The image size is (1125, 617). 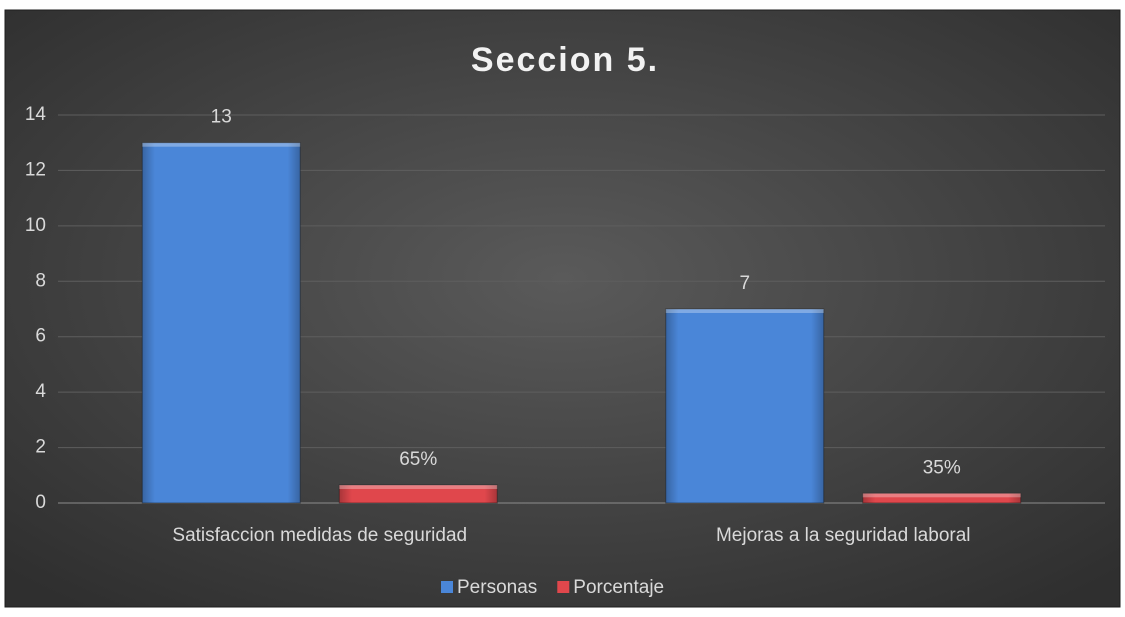 What do you see at coordinates (35, 169) in the screenshot?
I see `y-tick-label: 12` at bounding box center [35, 169].